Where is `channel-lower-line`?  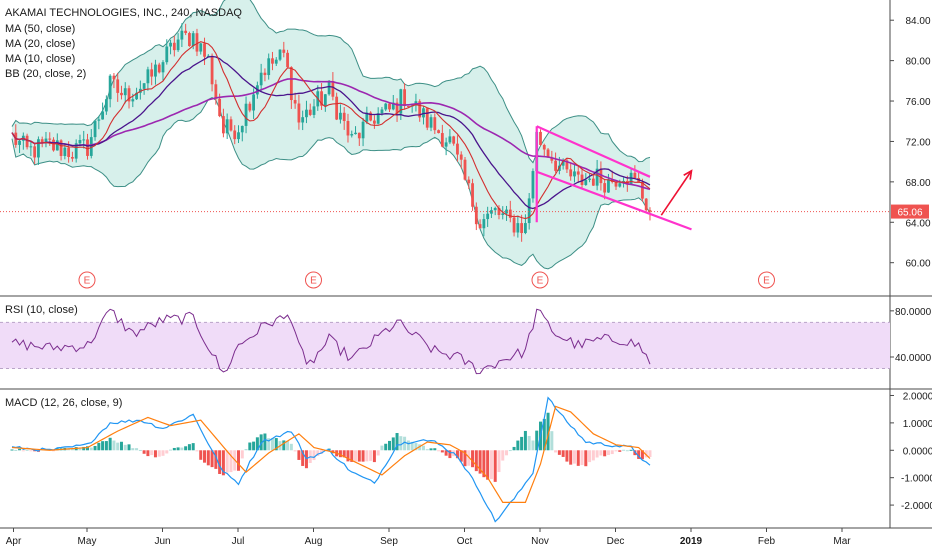 channel-lower-line is located at coordinates (614, 200).